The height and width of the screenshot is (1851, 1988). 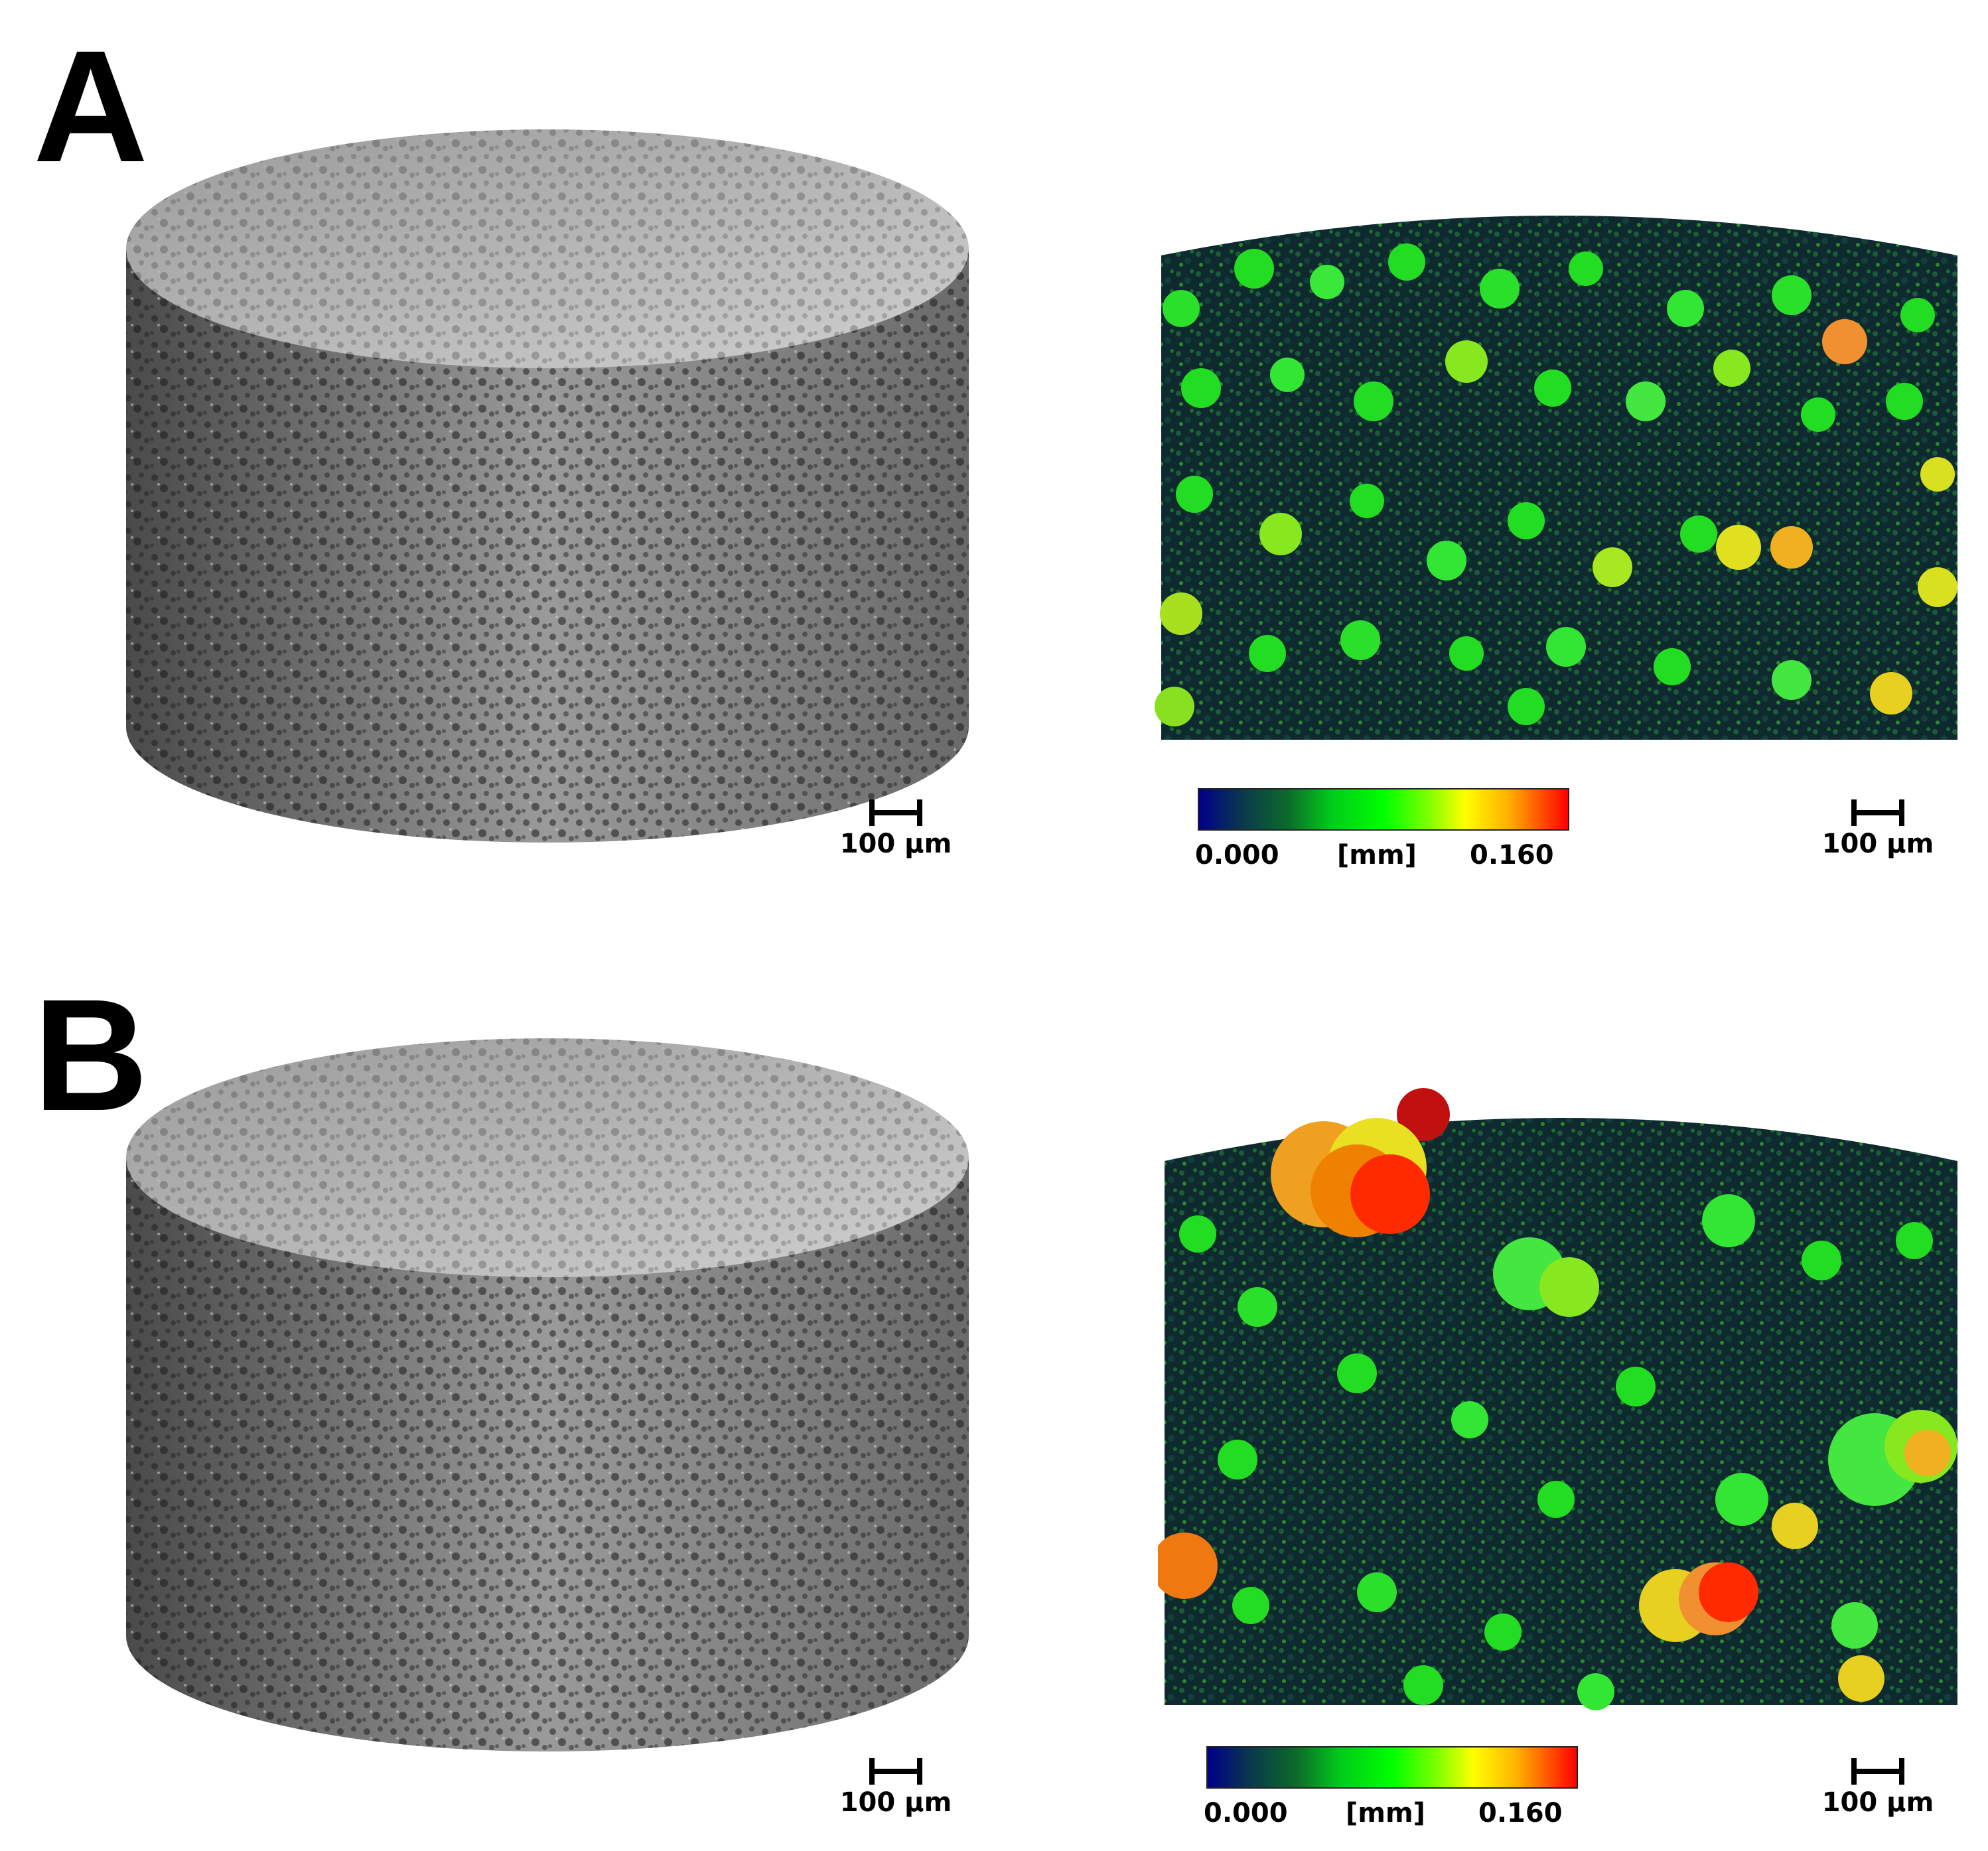 What do you see at coordinates (91, 1055) in the screenshot?
I see `panel-label-b: B` at bounding box center [91, 1055].